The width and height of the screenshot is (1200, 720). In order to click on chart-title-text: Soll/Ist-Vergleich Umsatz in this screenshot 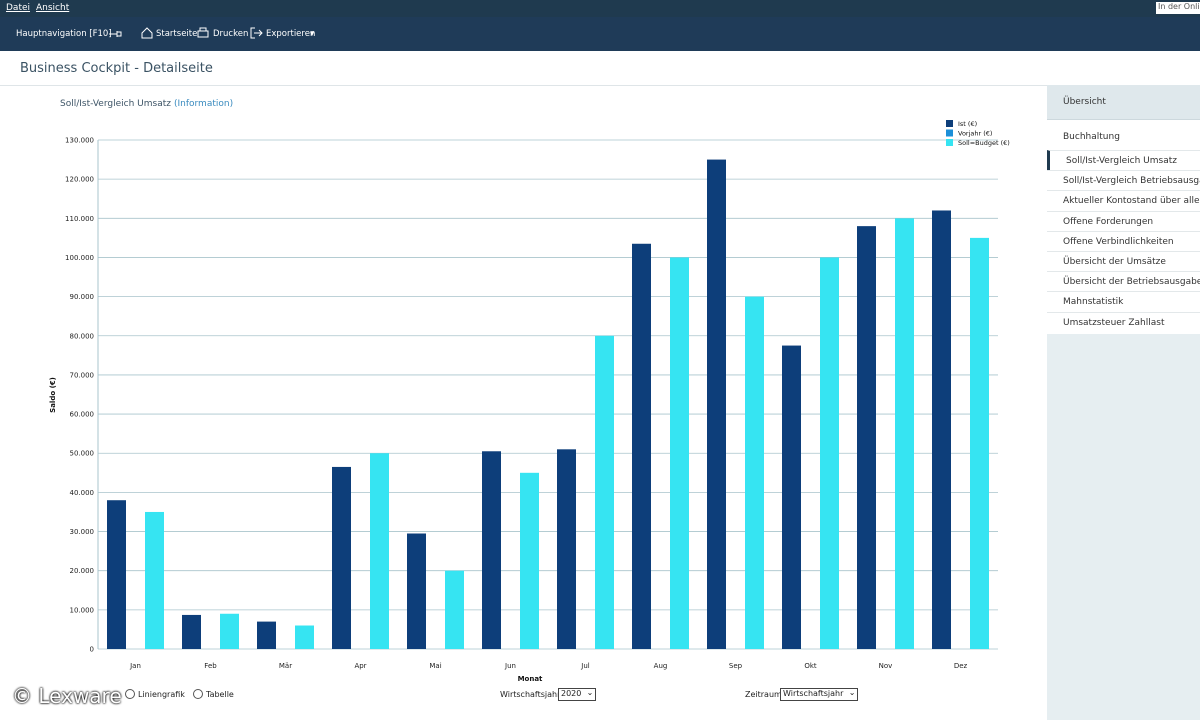, I will do `click(115, 104)`.